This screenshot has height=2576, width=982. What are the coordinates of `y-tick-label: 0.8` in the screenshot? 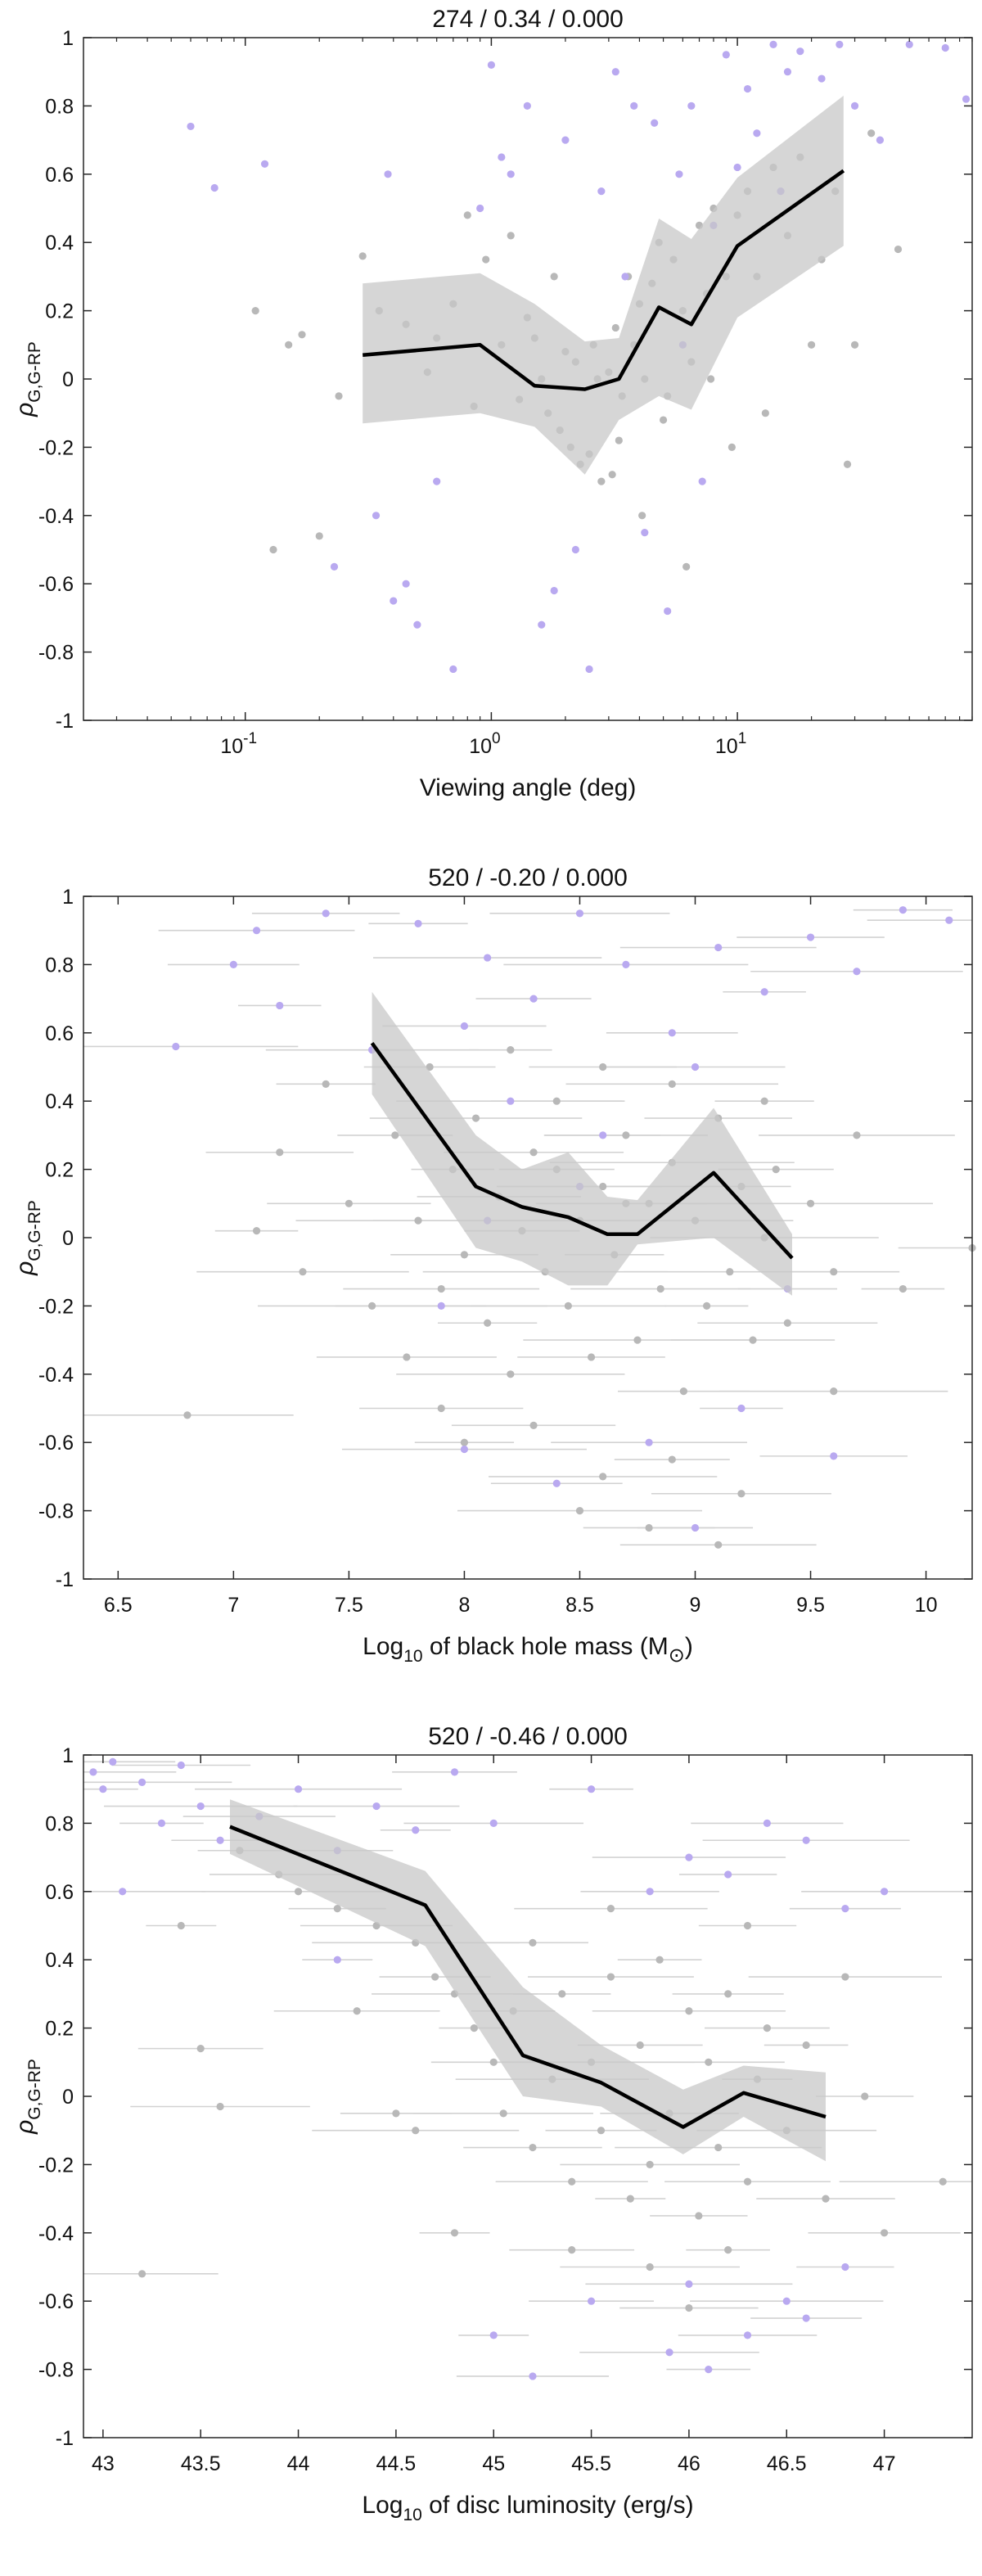 It's located at (60, 965).